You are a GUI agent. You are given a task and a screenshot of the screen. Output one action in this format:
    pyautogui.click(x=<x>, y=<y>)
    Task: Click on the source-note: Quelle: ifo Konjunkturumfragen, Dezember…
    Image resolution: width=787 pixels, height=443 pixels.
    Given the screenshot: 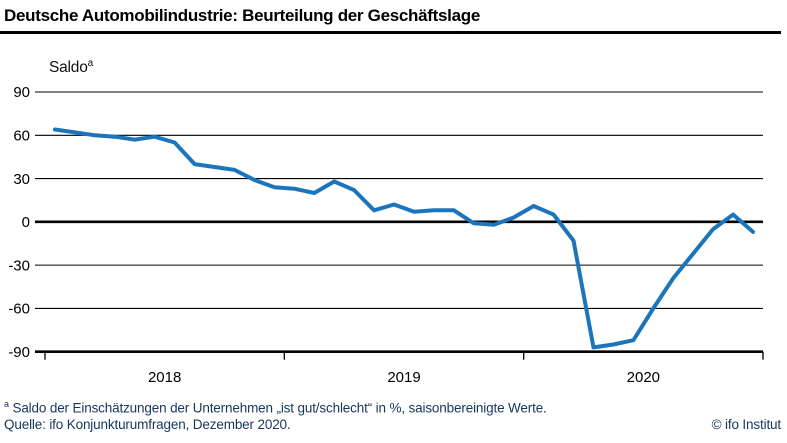 What is the action you would take?
    pyautogui.click(x=147, y=424)
    